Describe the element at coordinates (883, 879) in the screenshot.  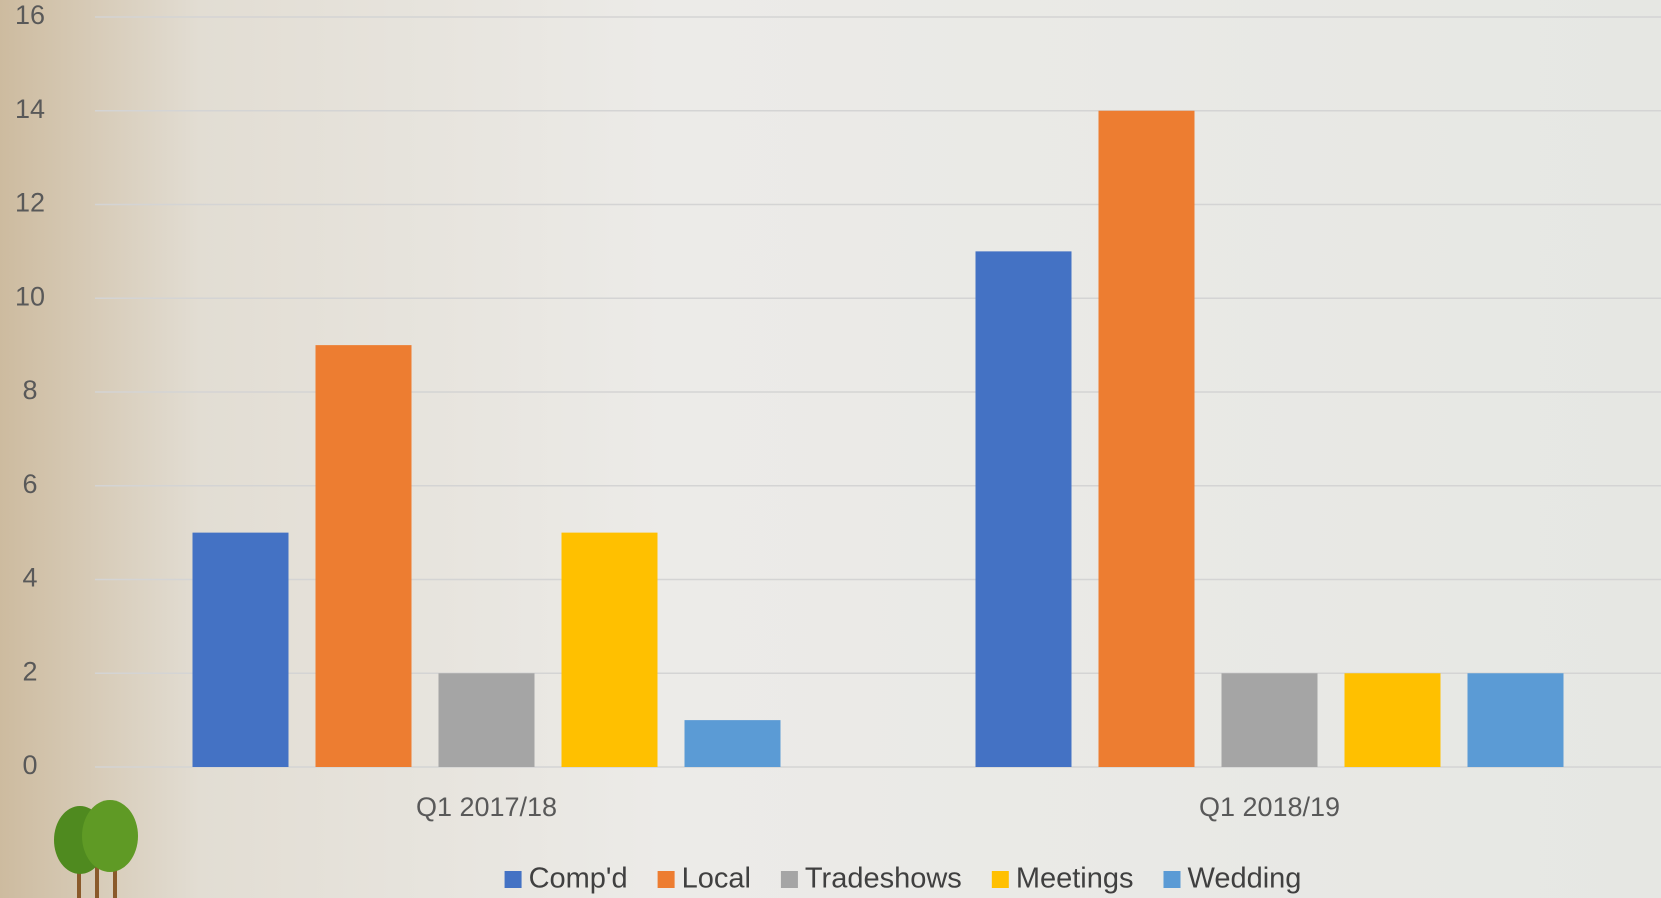
I see `legend-label: Tradeshows` at that location.